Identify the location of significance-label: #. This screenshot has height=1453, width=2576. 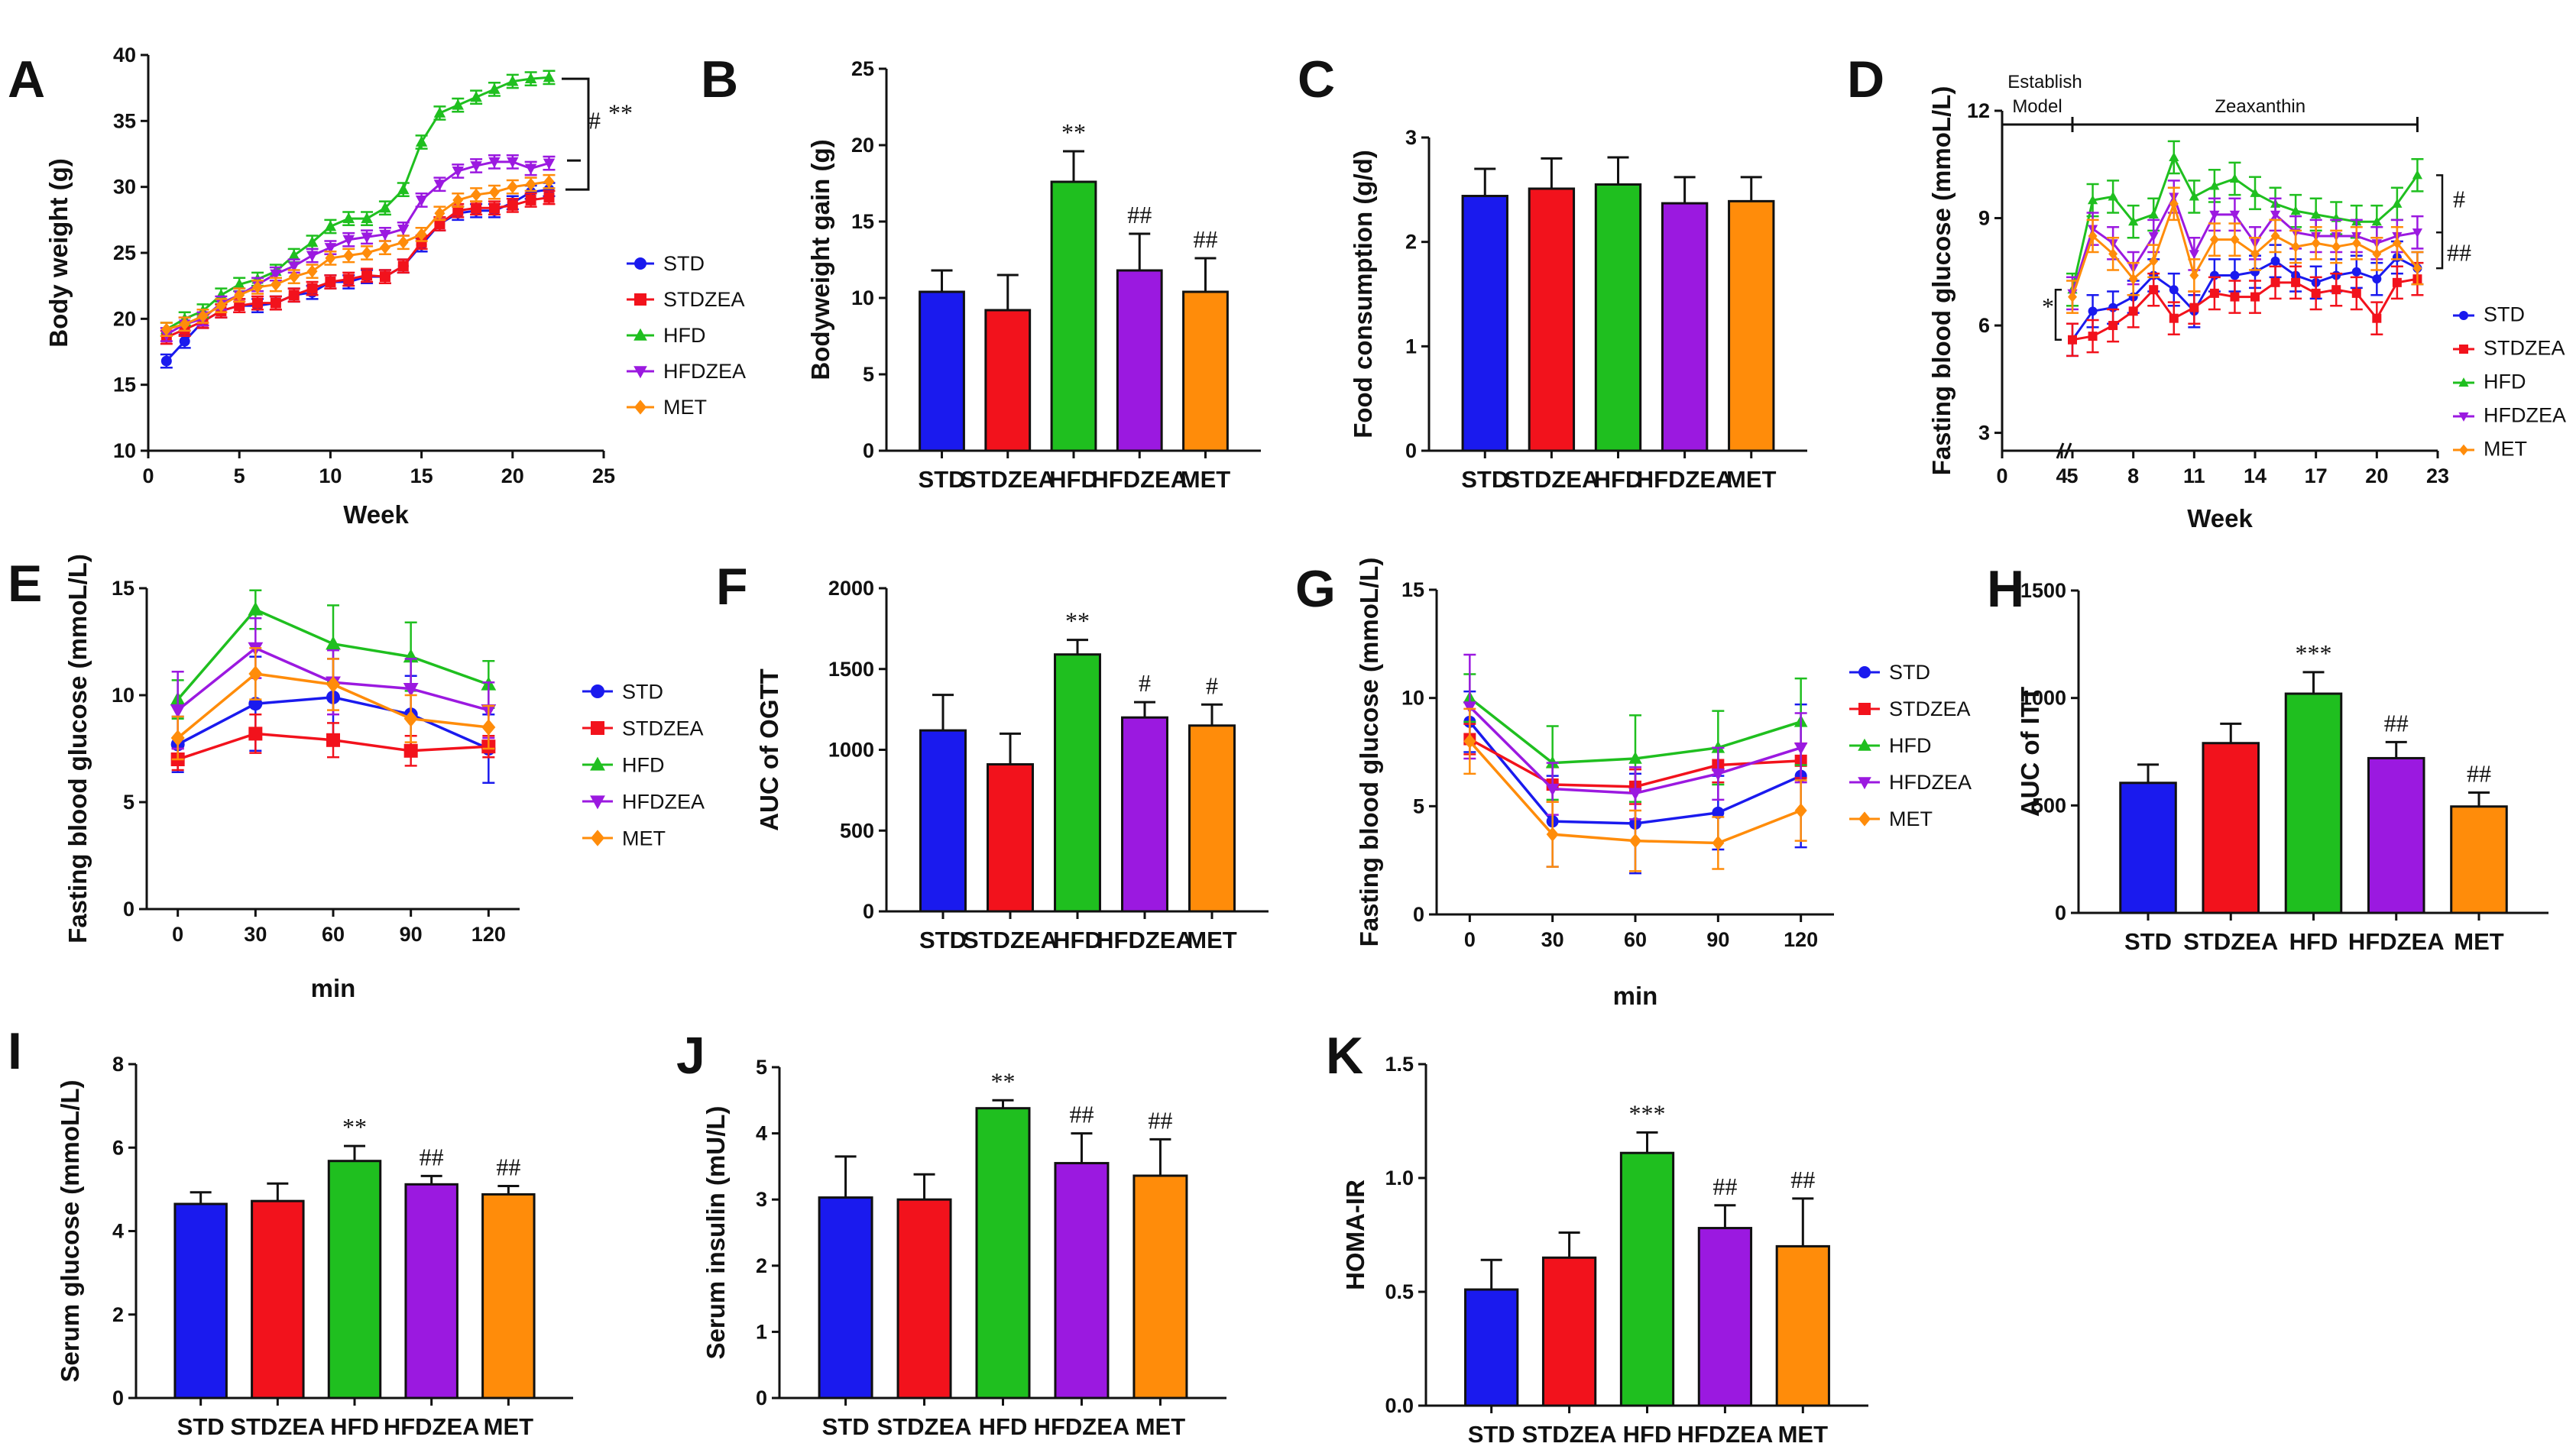
(1145, 683).